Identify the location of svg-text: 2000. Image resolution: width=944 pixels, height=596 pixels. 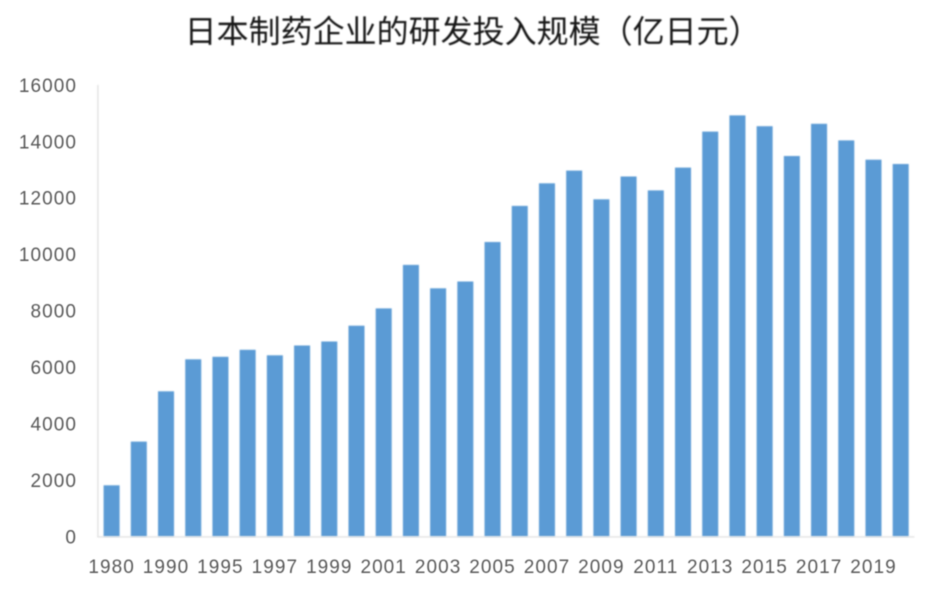
(54, 481).